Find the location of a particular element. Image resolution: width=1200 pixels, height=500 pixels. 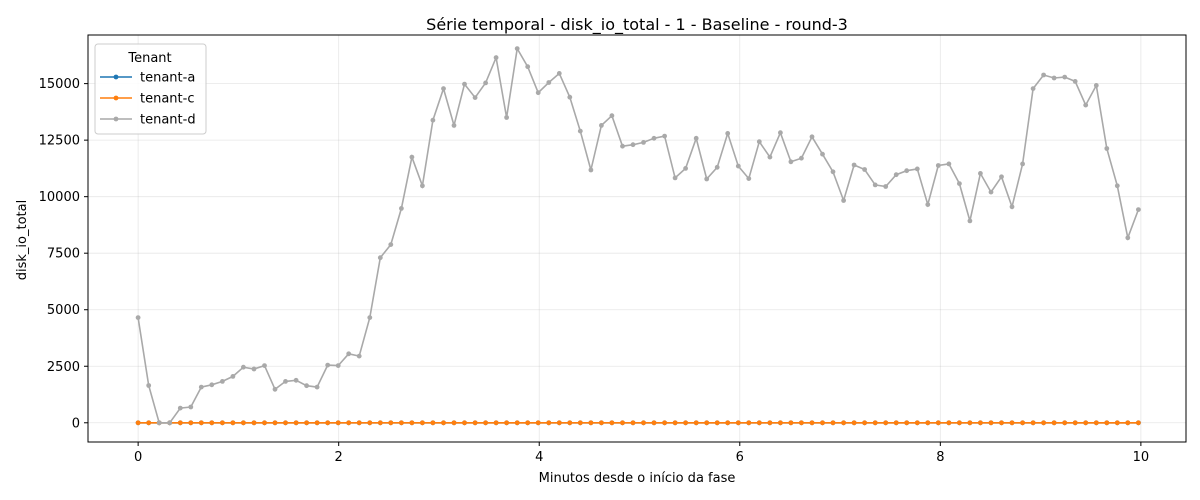

x-tick-label: 0 is located at coordinates (138, 457).